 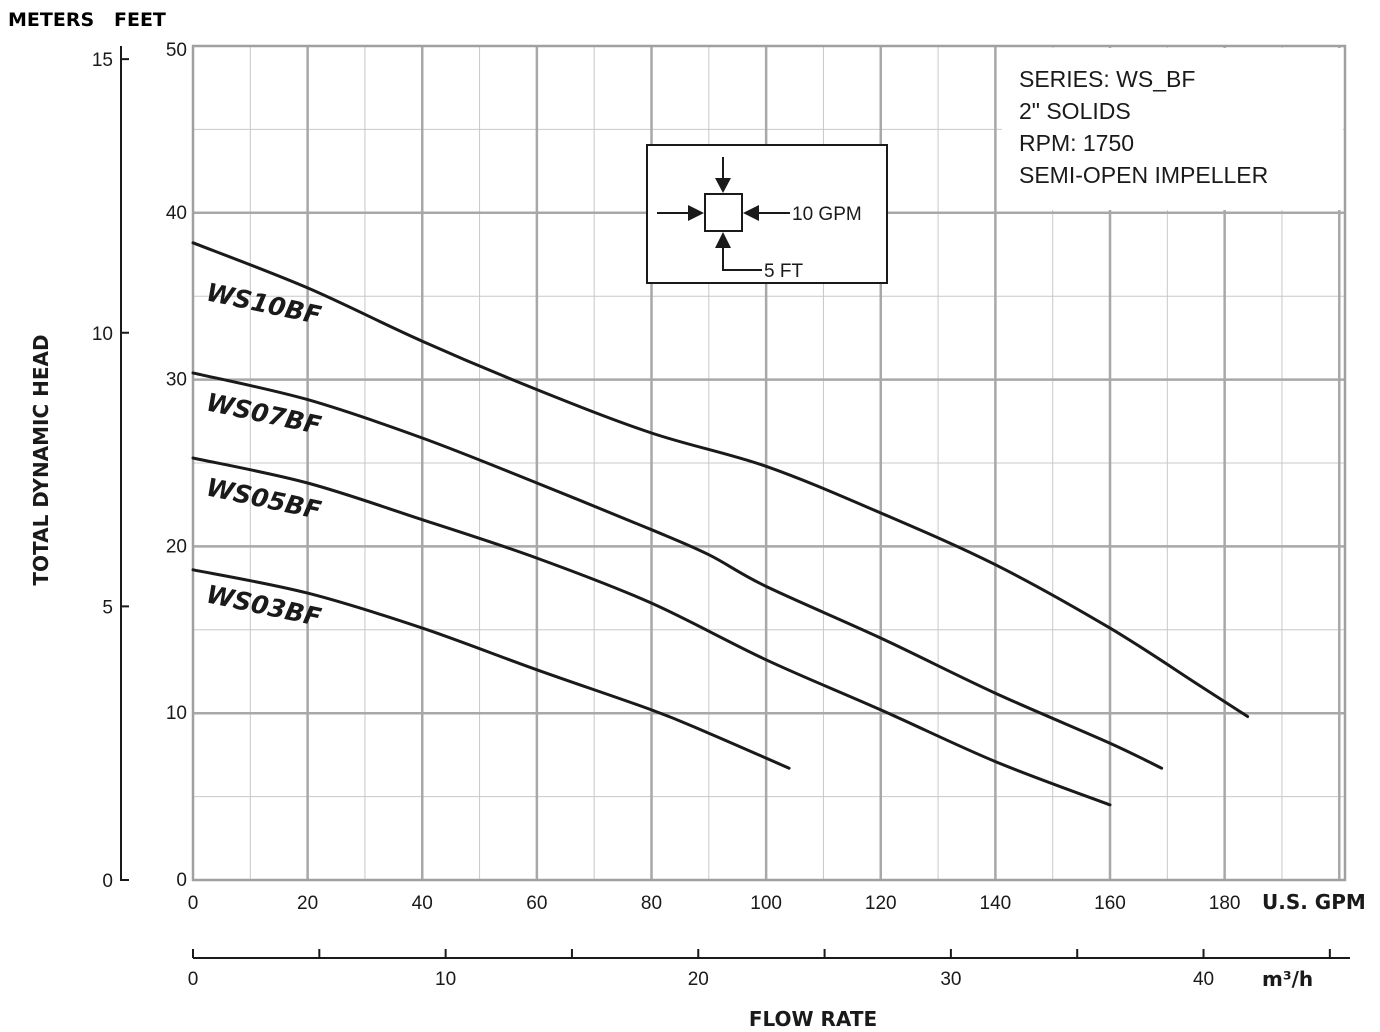 I want to click on feet-tick-label: 30, so click(x=176, y=380).